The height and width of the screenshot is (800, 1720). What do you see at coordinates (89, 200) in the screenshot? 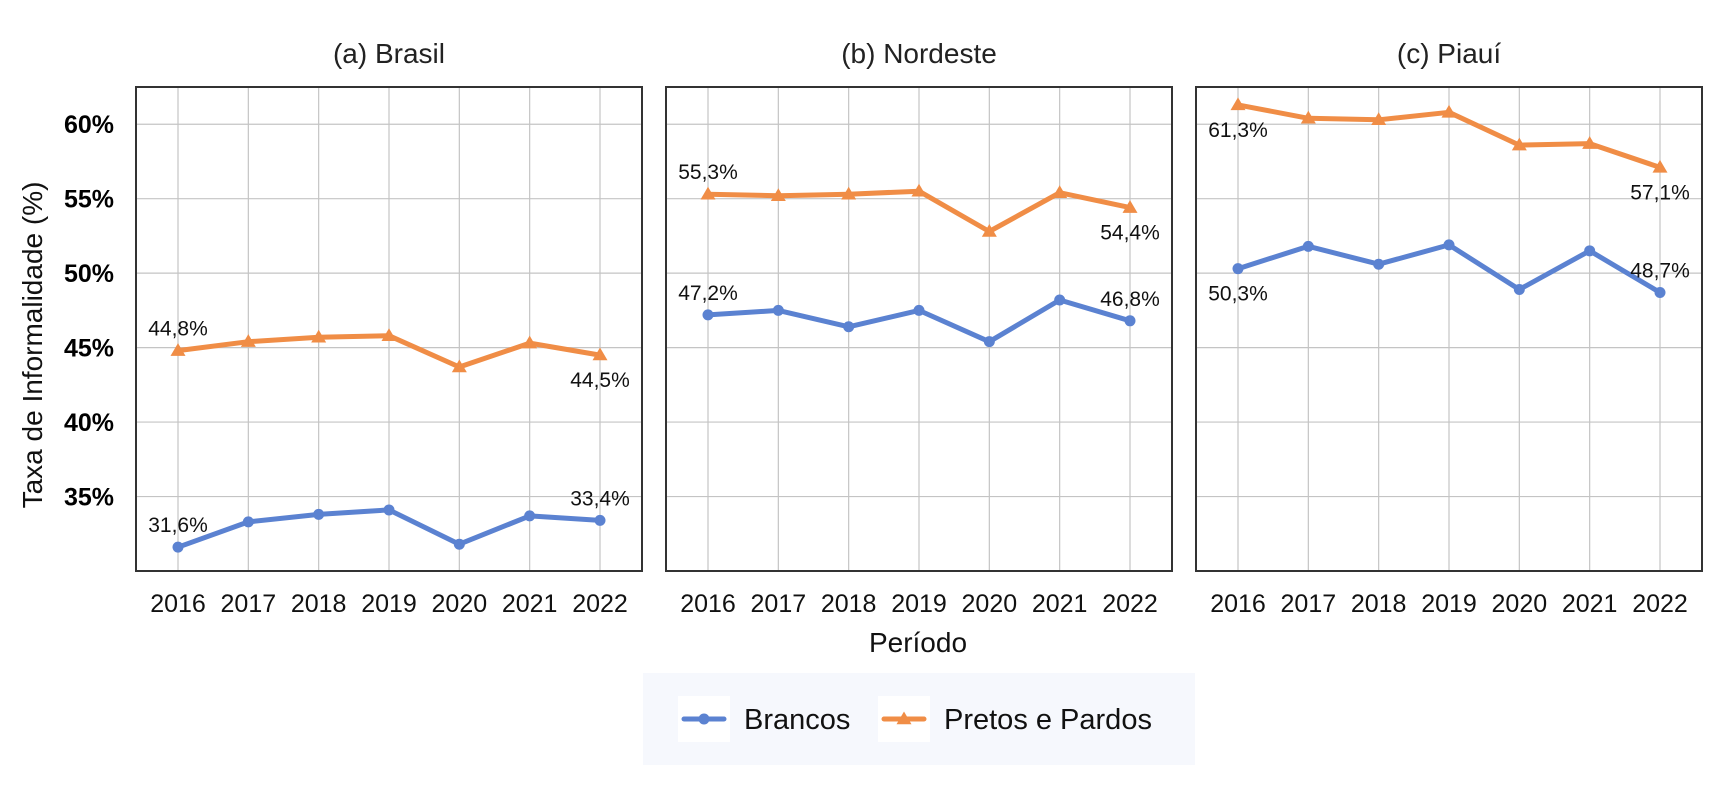
I see `y-tick-label: 55%` at bounding box center [89, 200].